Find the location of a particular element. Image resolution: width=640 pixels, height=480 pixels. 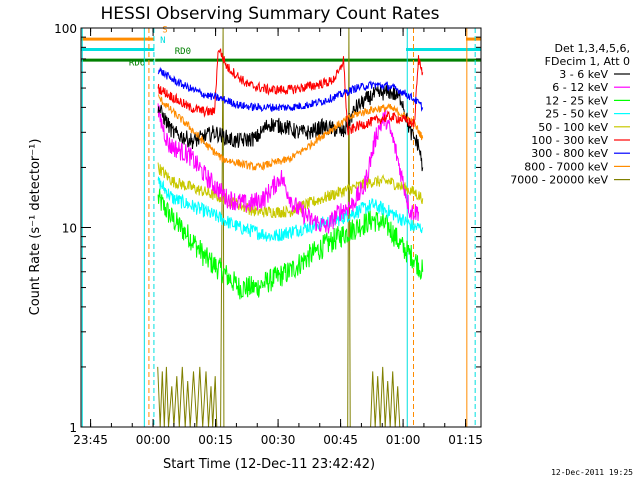

flag-label-n: N is located at coordinates (162, 41).